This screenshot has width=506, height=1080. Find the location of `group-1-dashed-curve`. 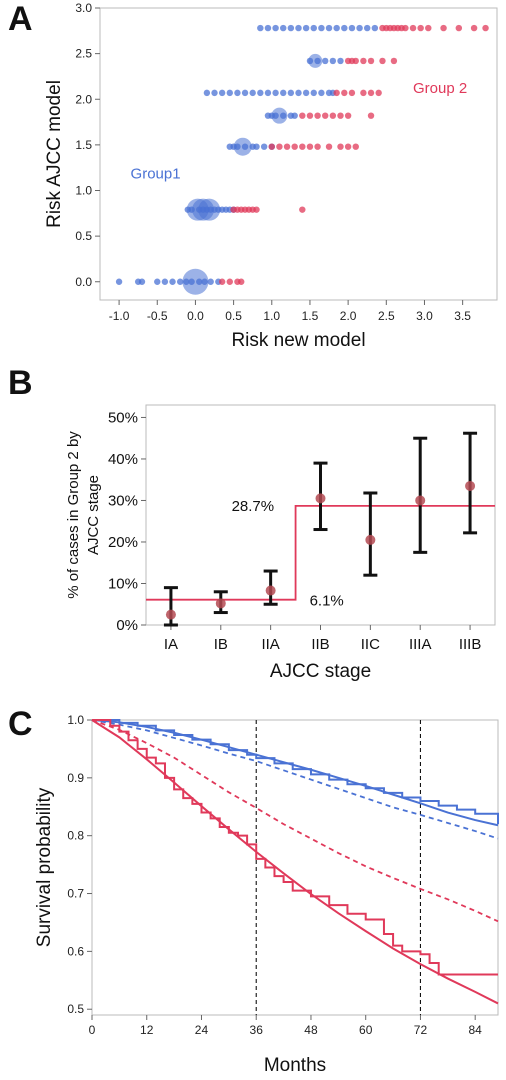

group-1-dashed-curve is located at coordinates (295, 779).